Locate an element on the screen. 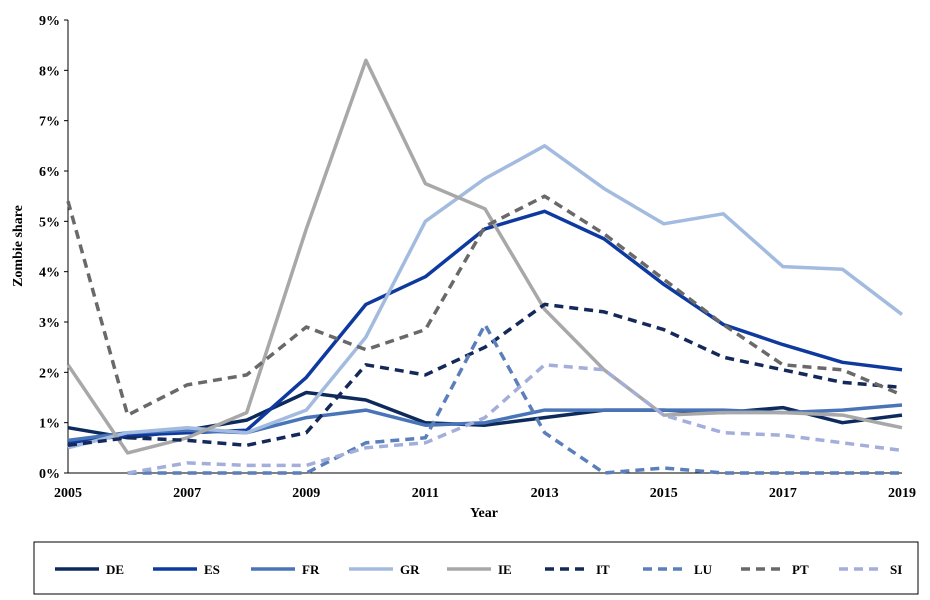 Image resolution: width=930 pixels, height=600 pixels. x-tick-label: 2005 is located at coordinates (68, 493).